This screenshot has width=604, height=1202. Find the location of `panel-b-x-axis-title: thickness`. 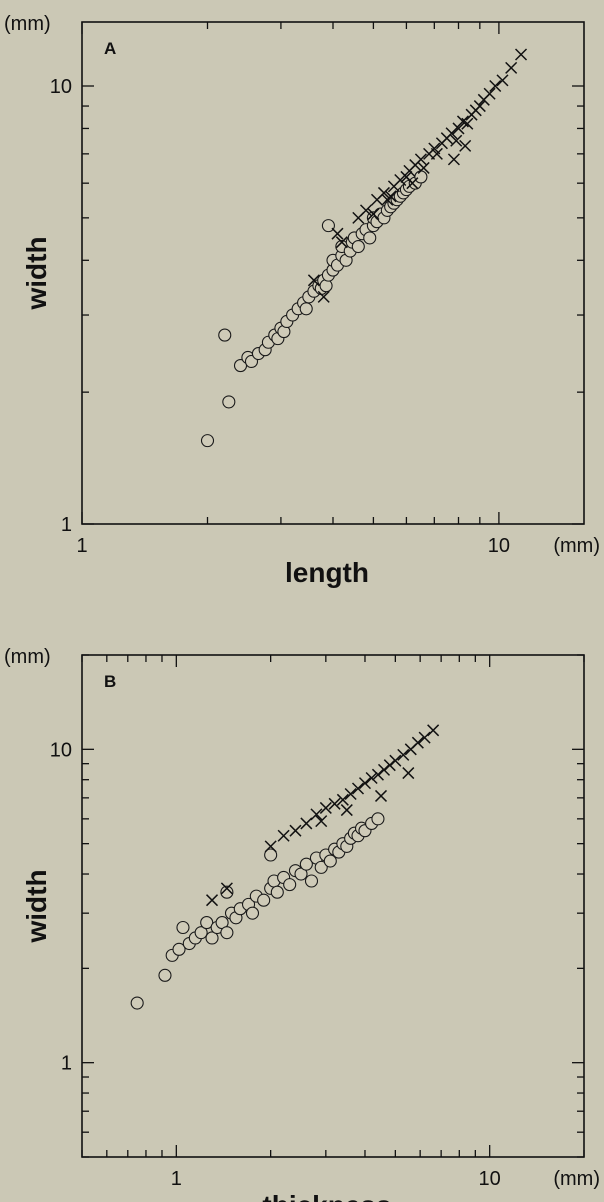

panel-b-x-axis-title: thickness is located at coordinates (326, 1196).